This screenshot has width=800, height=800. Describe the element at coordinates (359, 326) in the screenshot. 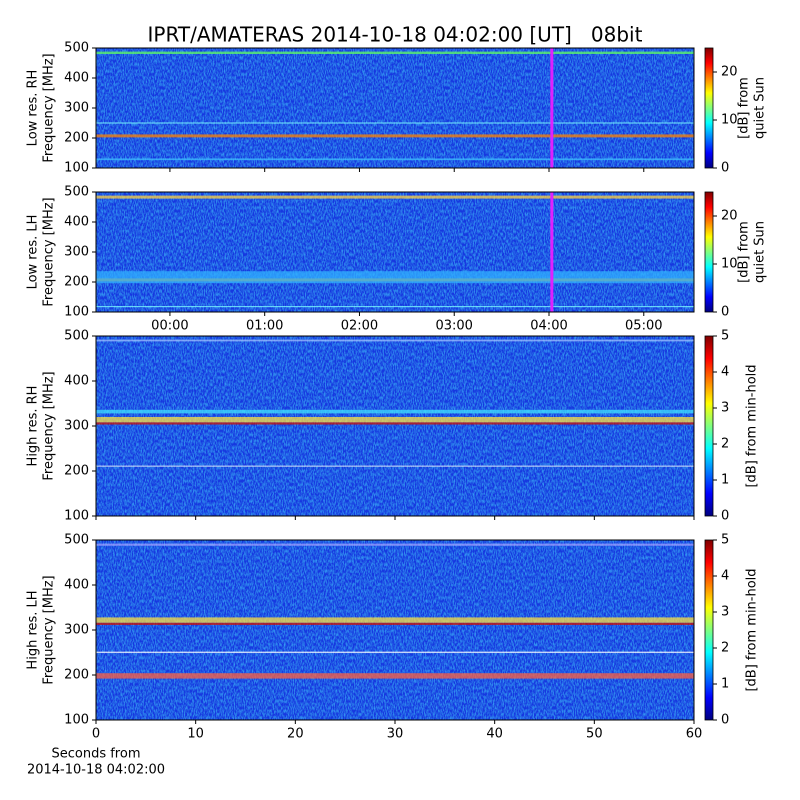

I see `x-tick-label: 02:00` at that location.